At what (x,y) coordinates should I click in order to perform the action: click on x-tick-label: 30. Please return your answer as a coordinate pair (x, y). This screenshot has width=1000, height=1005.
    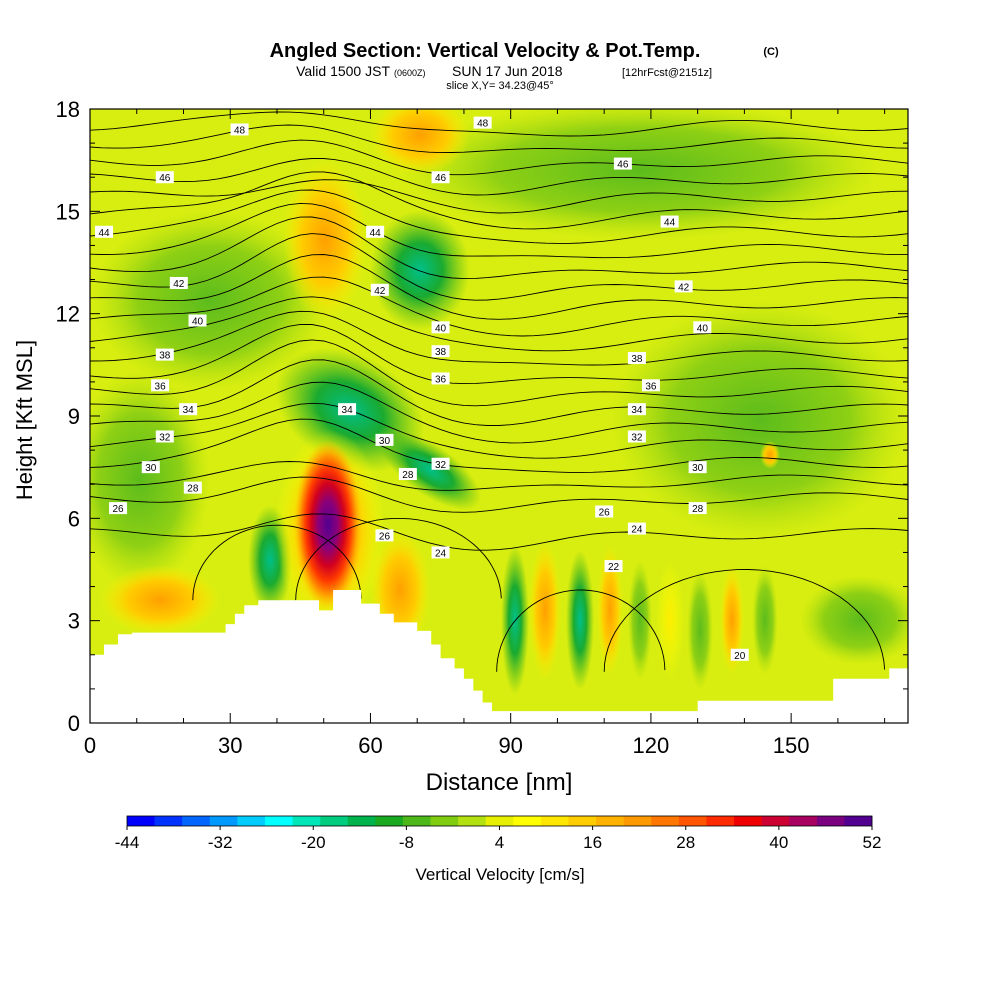
    Looking at the image, I should click on (230, 745).